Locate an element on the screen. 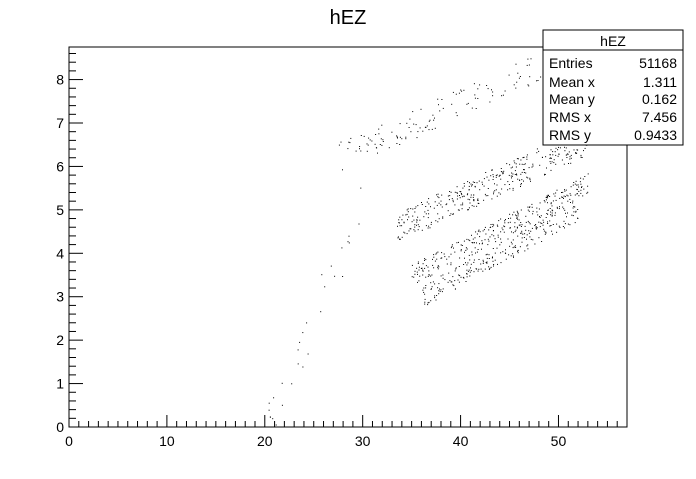 This screenshot has height=479, width=696. chart-title: hEZ is located at coordinates (348, 18).